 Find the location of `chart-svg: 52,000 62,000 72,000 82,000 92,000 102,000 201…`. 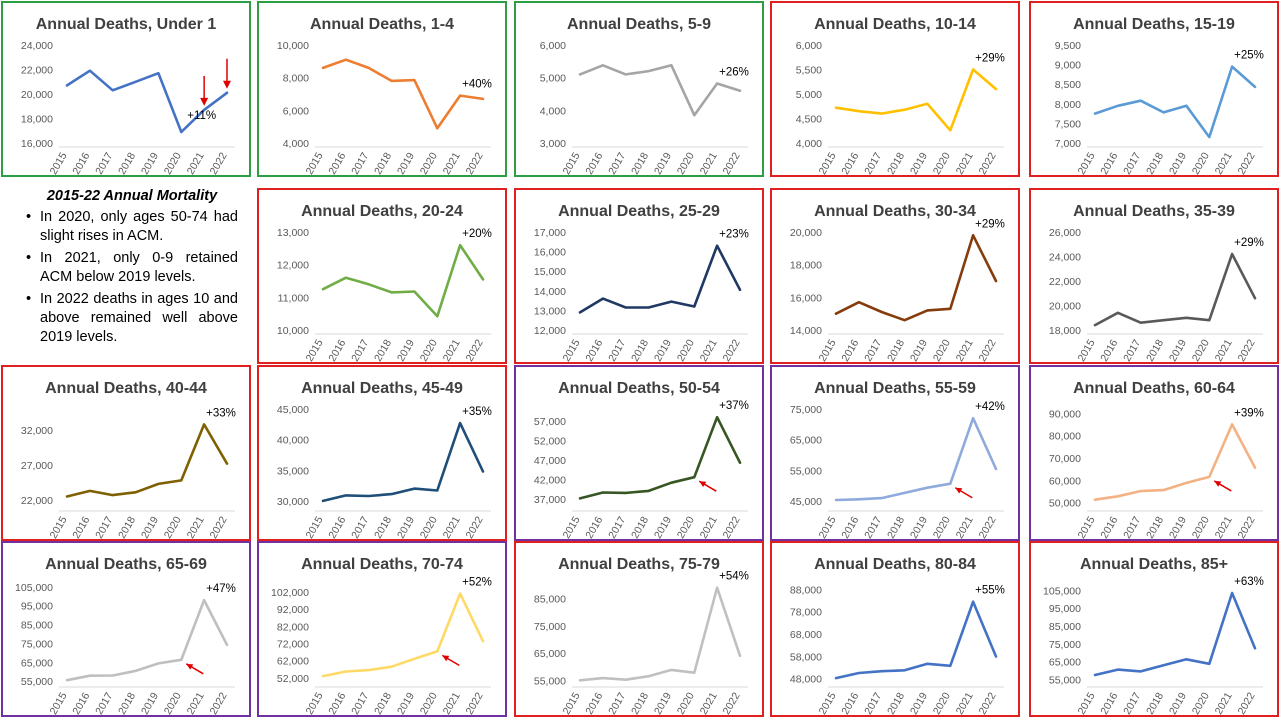

chart-svg: 52,000 62,000 72,000 82,000 92,000 102,000 201… is located at coordinates (381, 646).